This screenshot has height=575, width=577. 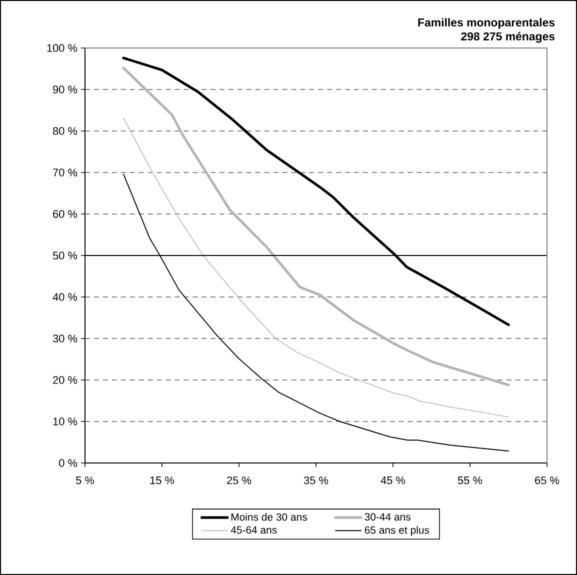 I want to click on y-tick-label: 100 %, so click(x=62, y=48).